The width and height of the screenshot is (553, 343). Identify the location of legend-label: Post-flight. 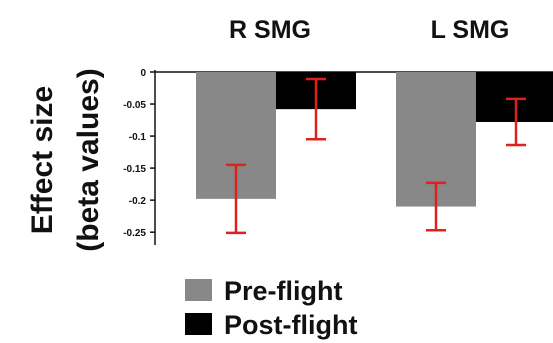
(290, 325).